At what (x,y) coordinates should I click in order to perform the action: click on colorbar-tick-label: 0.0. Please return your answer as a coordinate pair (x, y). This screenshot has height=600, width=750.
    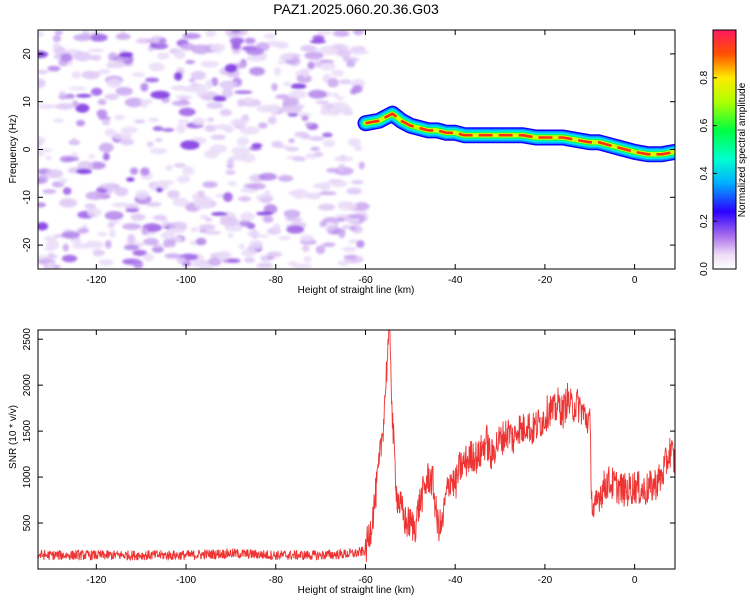
    Looking at the image, I should click on (704, 269).